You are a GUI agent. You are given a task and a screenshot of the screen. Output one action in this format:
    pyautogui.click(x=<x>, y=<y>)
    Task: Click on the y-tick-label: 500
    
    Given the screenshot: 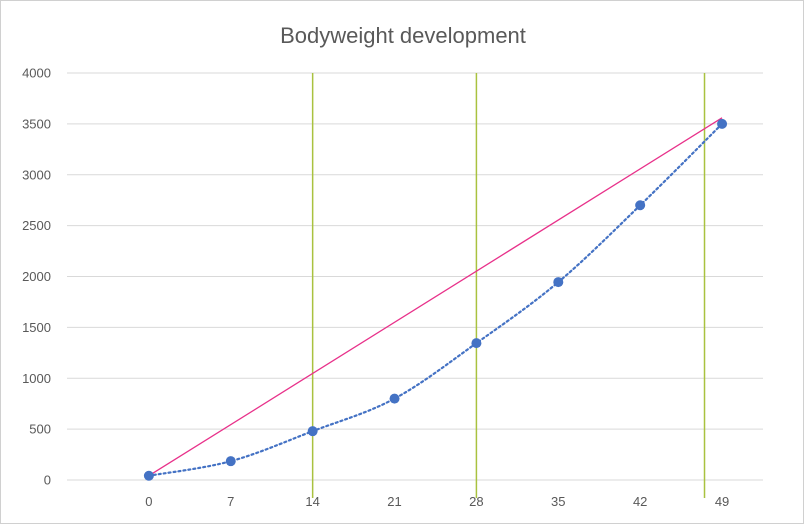 What is the action you would take?
    pyautogui.click(x=40, y=429)
    